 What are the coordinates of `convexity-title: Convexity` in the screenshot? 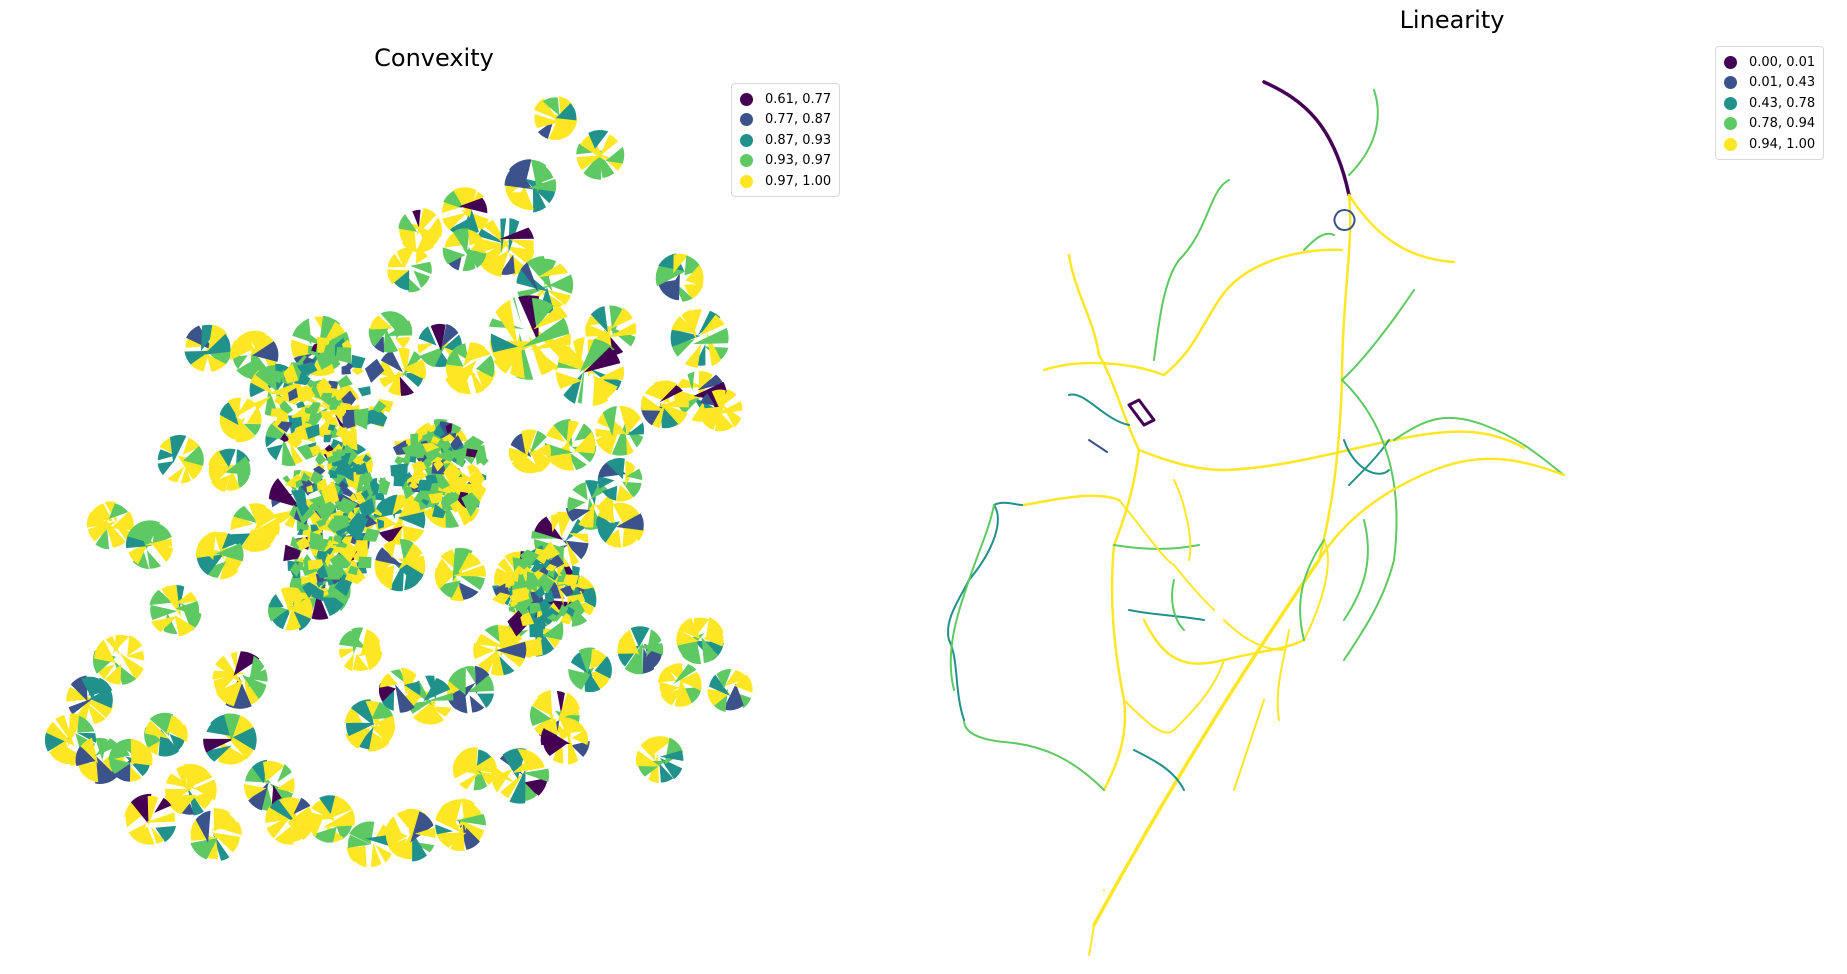 It's located at (434, 58).